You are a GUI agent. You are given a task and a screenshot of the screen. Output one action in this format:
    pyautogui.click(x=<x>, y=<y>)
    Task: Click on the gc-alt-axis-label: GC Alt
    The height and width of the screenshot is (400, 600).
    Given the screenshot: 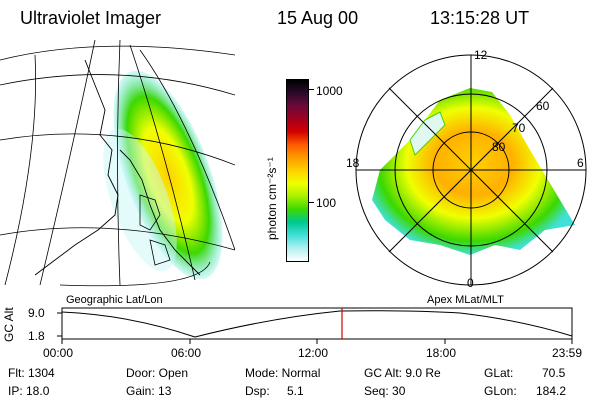 What is the action you would take?
    pyautogui.click(x=9, y=324)
    